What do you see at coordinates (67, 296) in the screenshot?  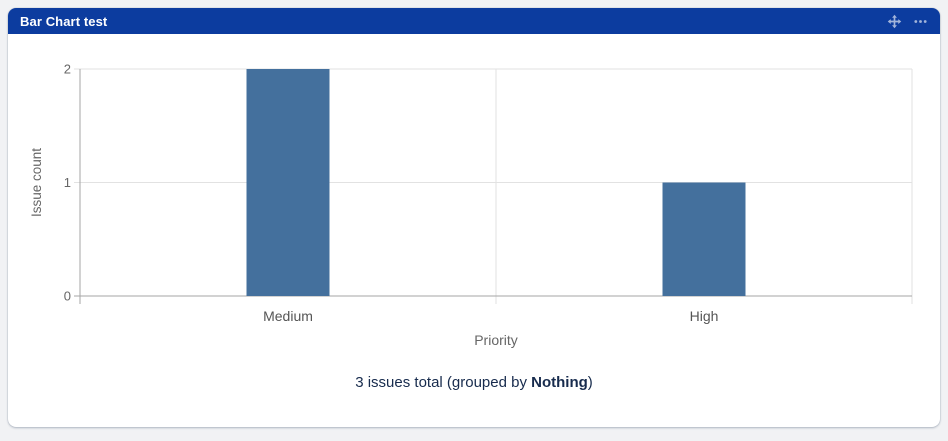 I see `y-tick-label: 0` at bounding box center [67, 296].